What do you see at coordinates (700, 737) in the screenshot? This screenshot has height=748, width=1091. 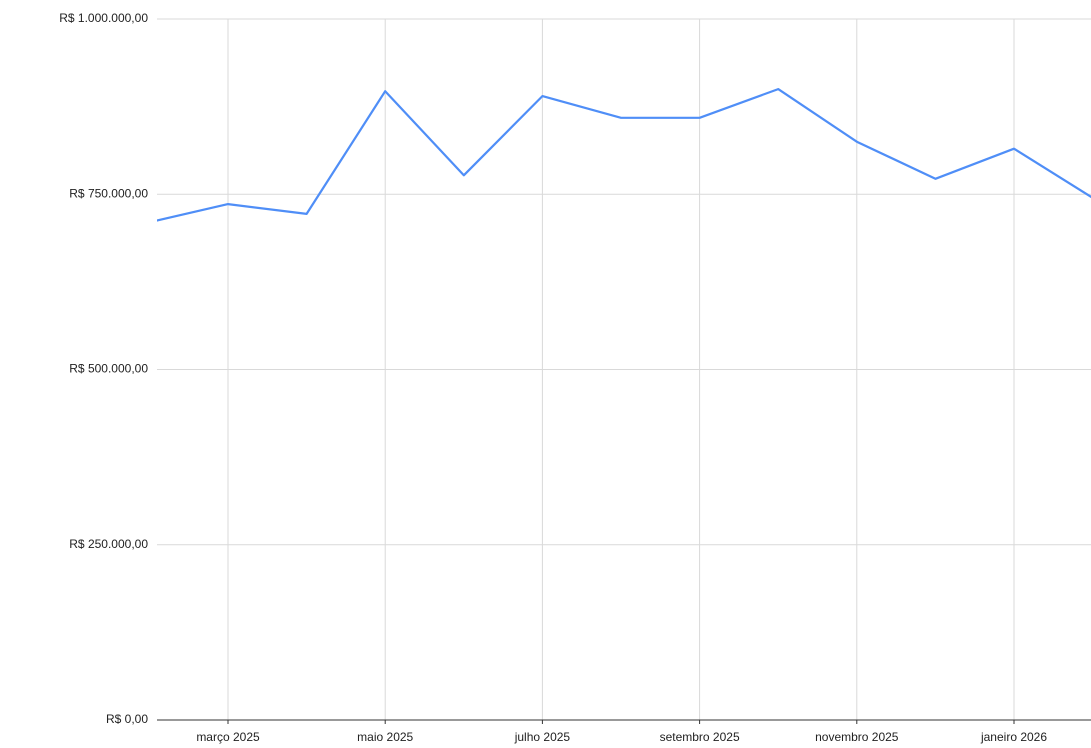 I see `x-tick-label: setembro 2025` at bounding box center [700, 737].